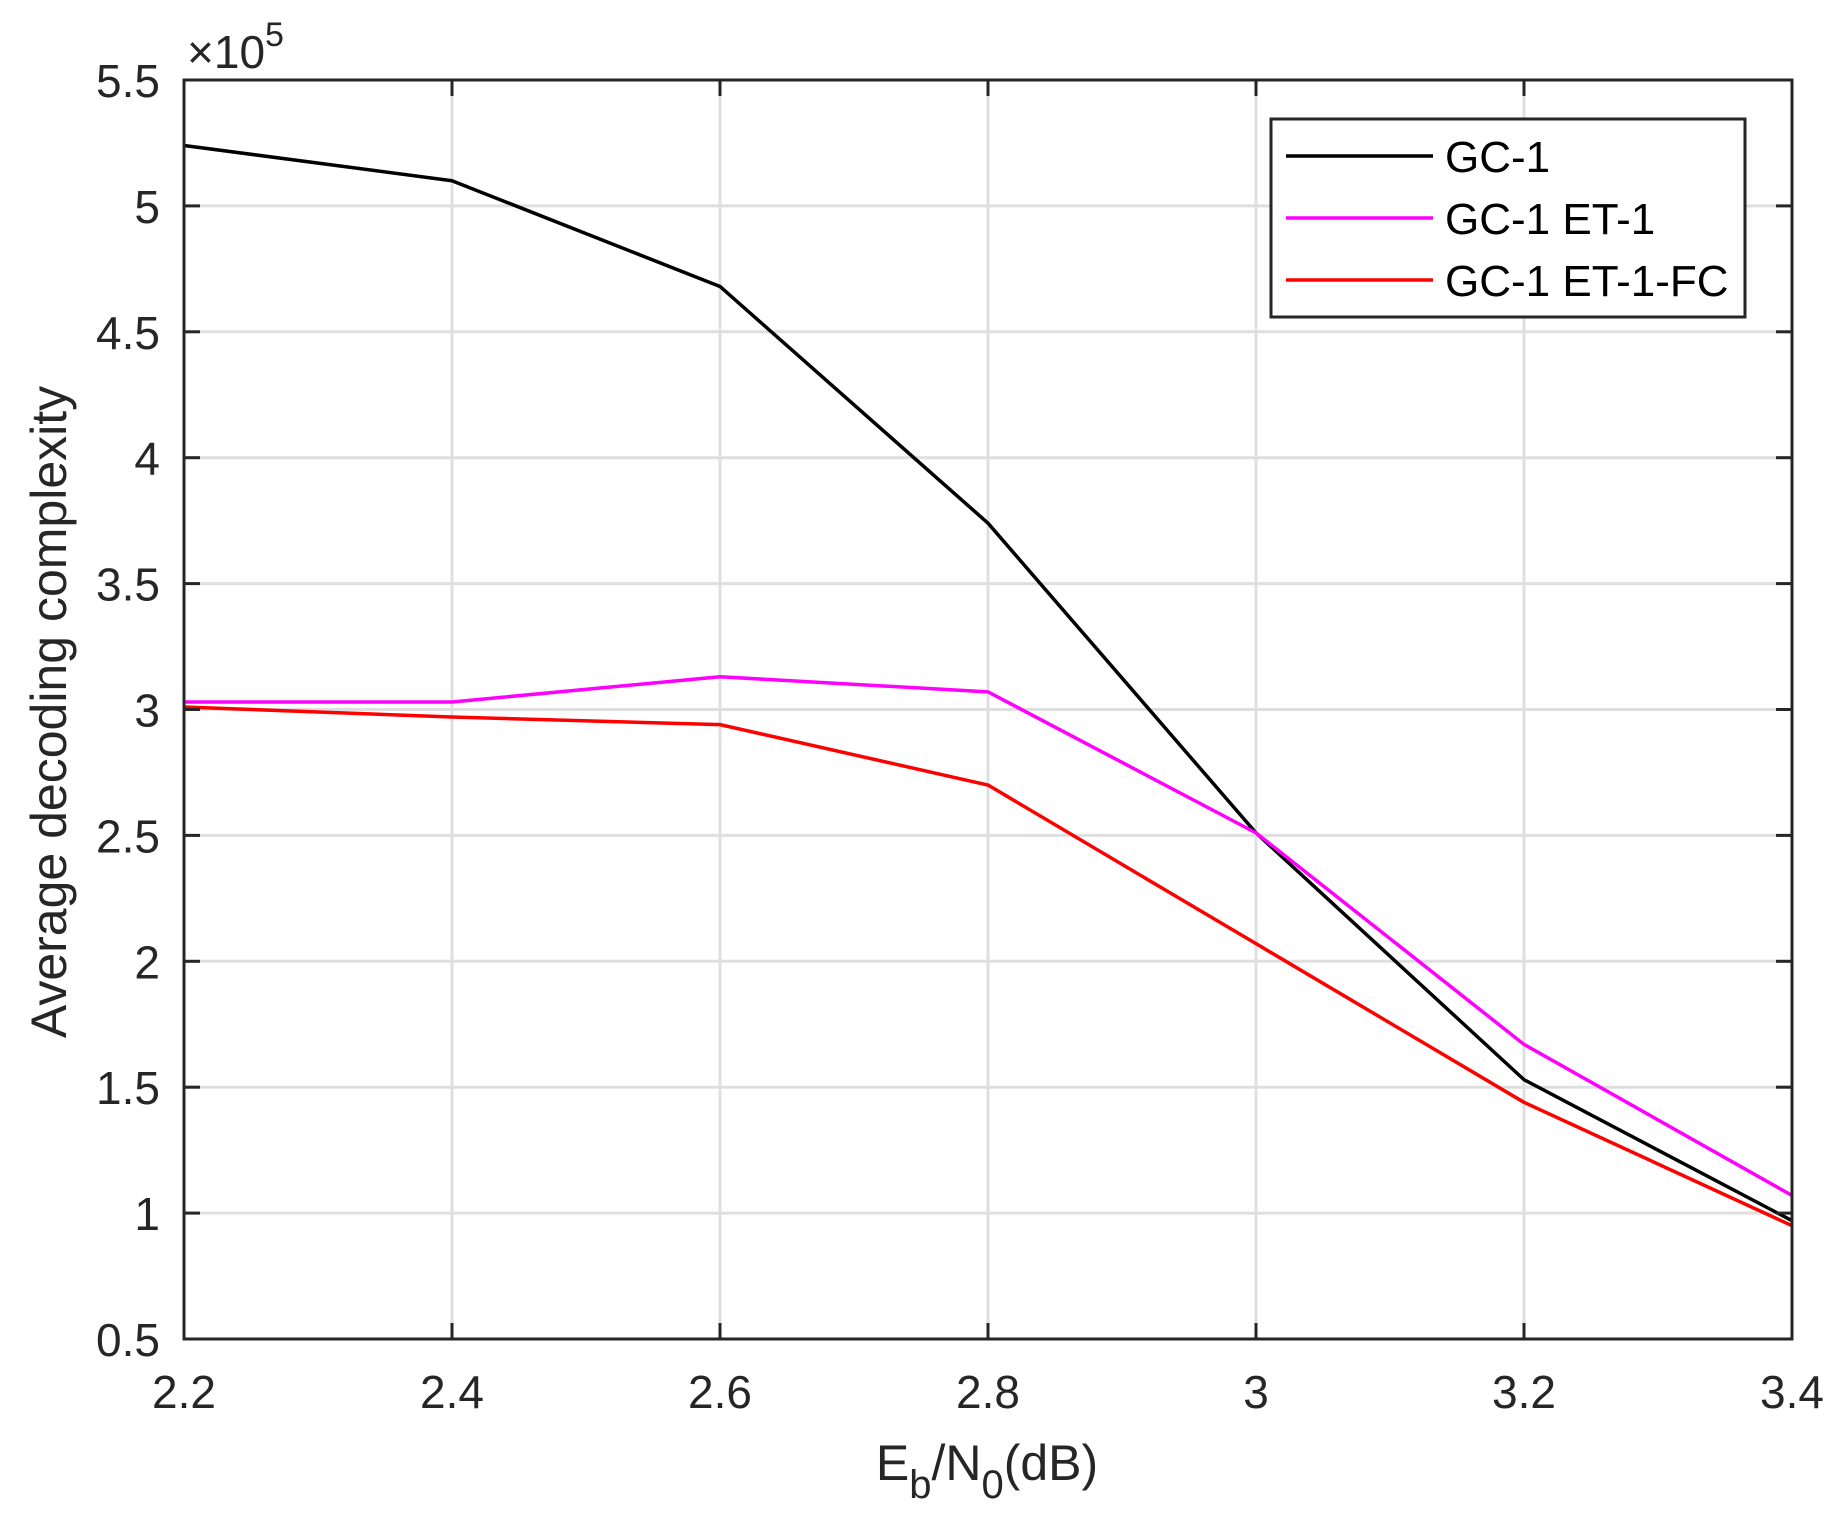 The width and height of the screenshot is (1837, 1539). What do you see at coordinates (128, 1340) in the screenshot?
I see `y-tick-label: 0.5` at bounding box center [128, 1340].